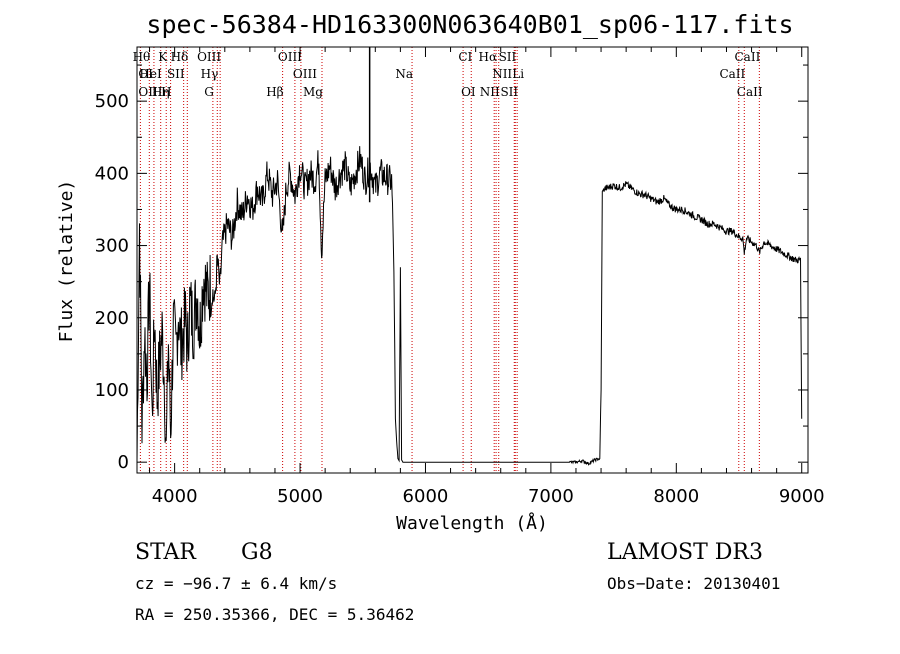 This screenshot has width=900, height=654. Describe the element at coordinates (551, 496) in the screenshot. I see `x-tick-label: 7000` at that location.